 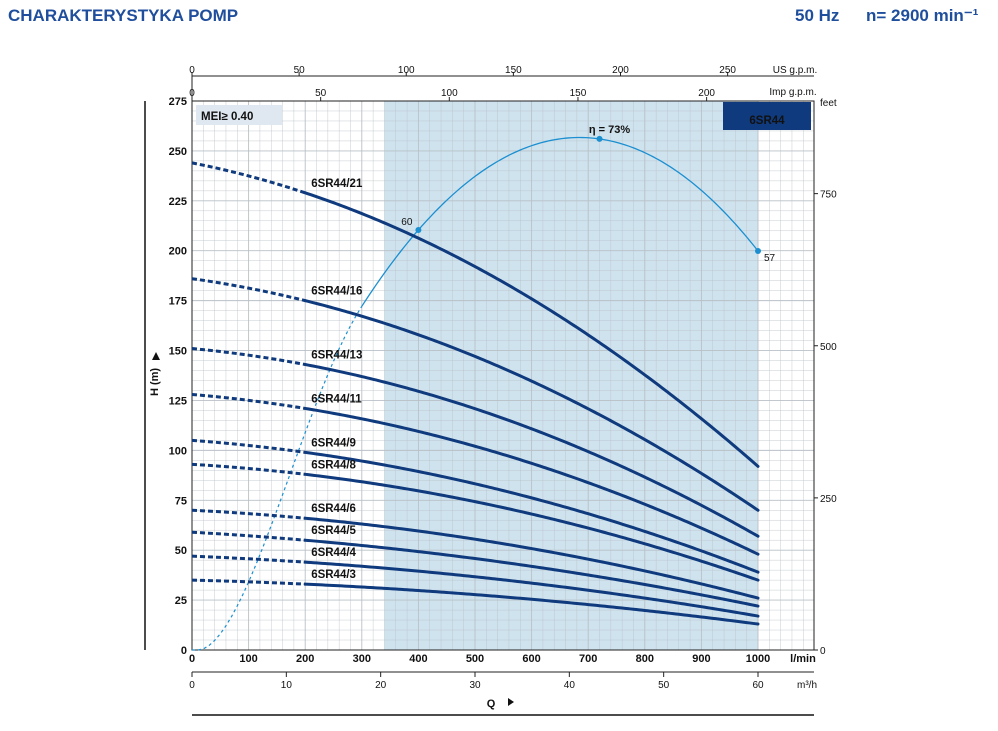 What do you see at coordinates (381, 685) in the screenshot?
I see `m3h-tick-label: 20` at bounding box center [381, 685].